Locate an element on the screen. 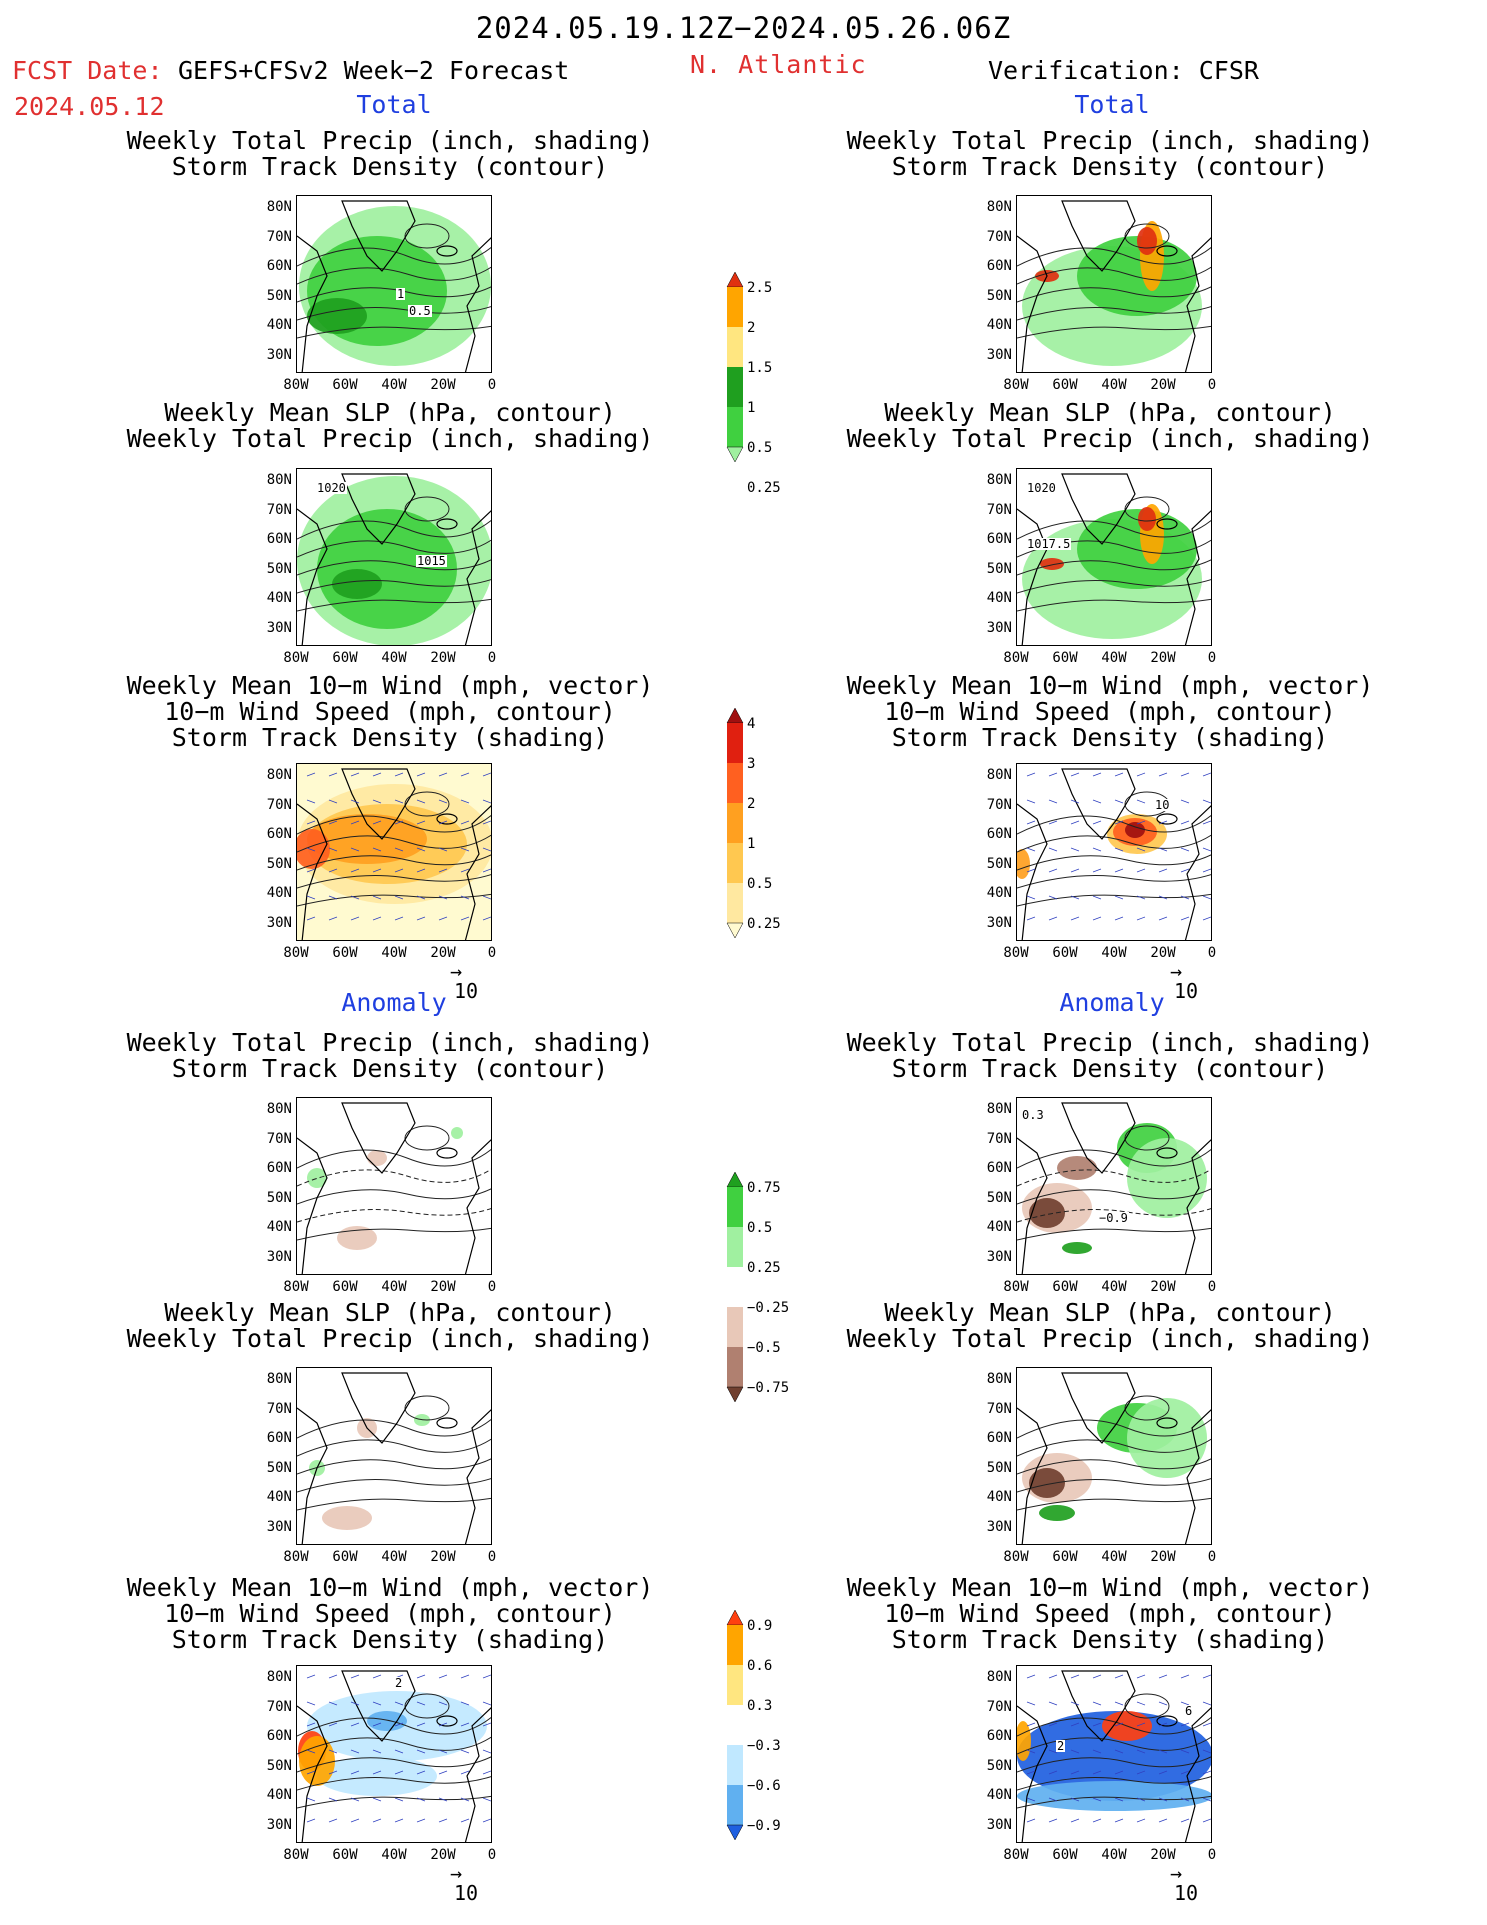 This screenshot has height=1925, width=1487. shading-region is located at coordinates (1147, 519).